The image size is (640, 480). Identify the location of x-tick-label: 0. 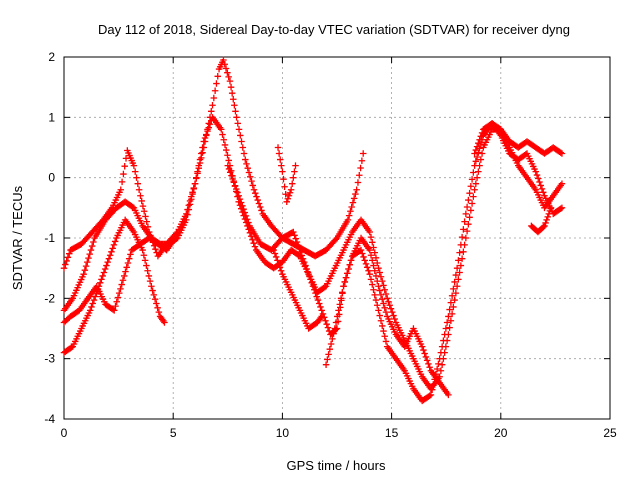
(64, 433).